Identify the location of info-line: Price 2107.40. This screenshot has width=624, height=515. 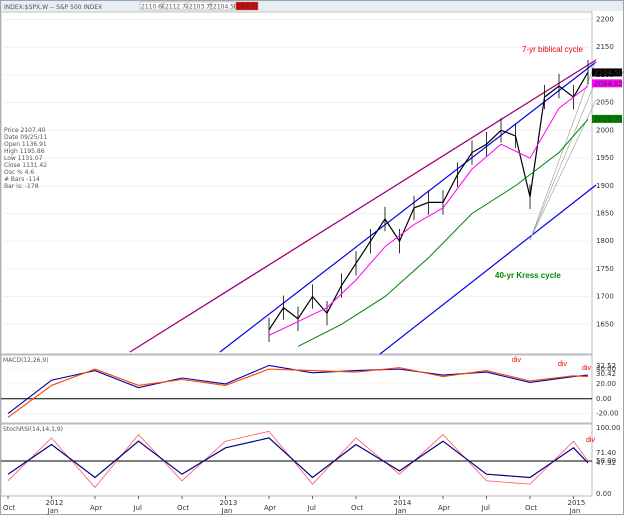
(25, 130).